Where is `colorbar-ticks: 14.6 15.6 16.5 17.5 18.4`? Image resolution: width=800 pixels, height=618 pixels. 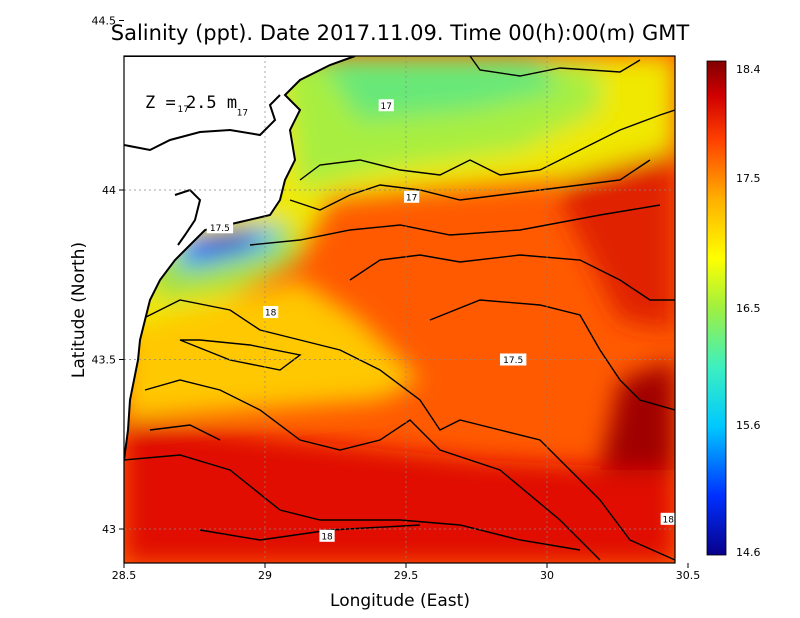 colorbar-ticks: 14.6 15.6 16.5 17.5 18.4 is located at coordinates (748, 311).